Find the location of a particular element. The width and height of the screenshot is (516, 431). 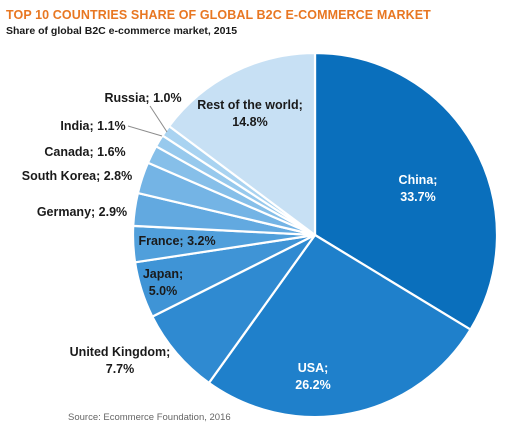

slice-label-canada: Canada; 1.6% is located at coordinates (84, 152).